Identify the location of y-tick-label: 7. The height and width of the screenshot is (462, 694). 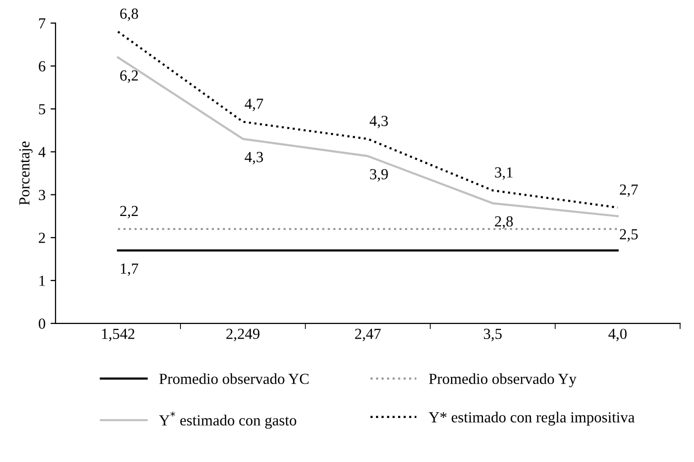
(42, 23).